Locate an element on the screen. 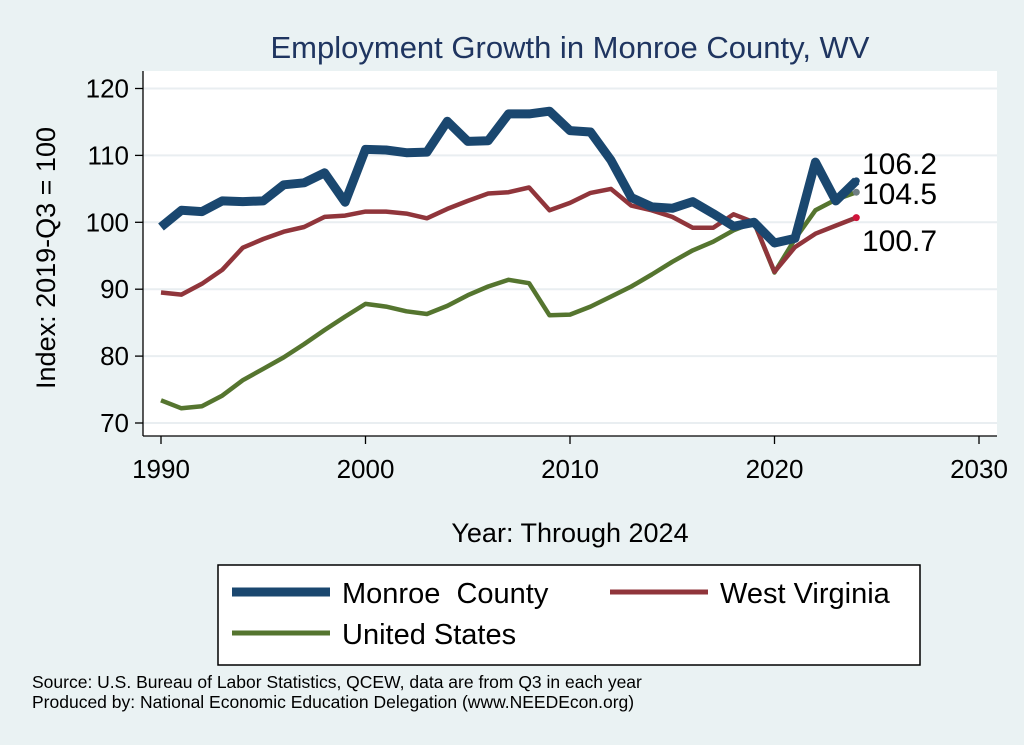 Image resolution: width=1024 pixels, height=745 pixels. legend-box is located at coordinates (569, 615).